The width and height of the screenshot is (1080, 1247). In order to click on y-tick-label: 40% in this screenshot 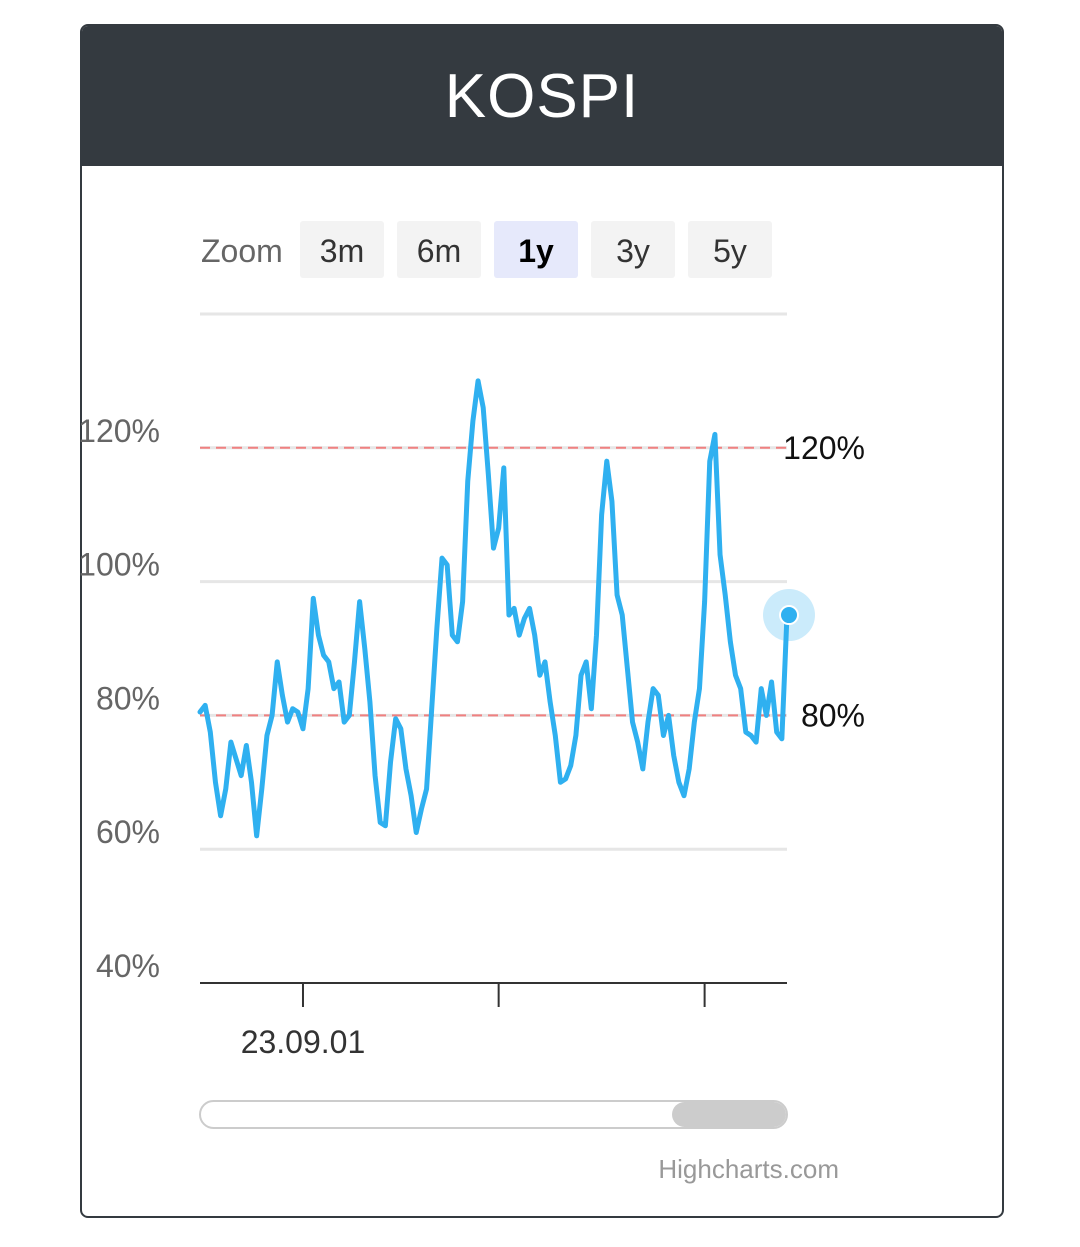, I will do `click(128, 966)`.